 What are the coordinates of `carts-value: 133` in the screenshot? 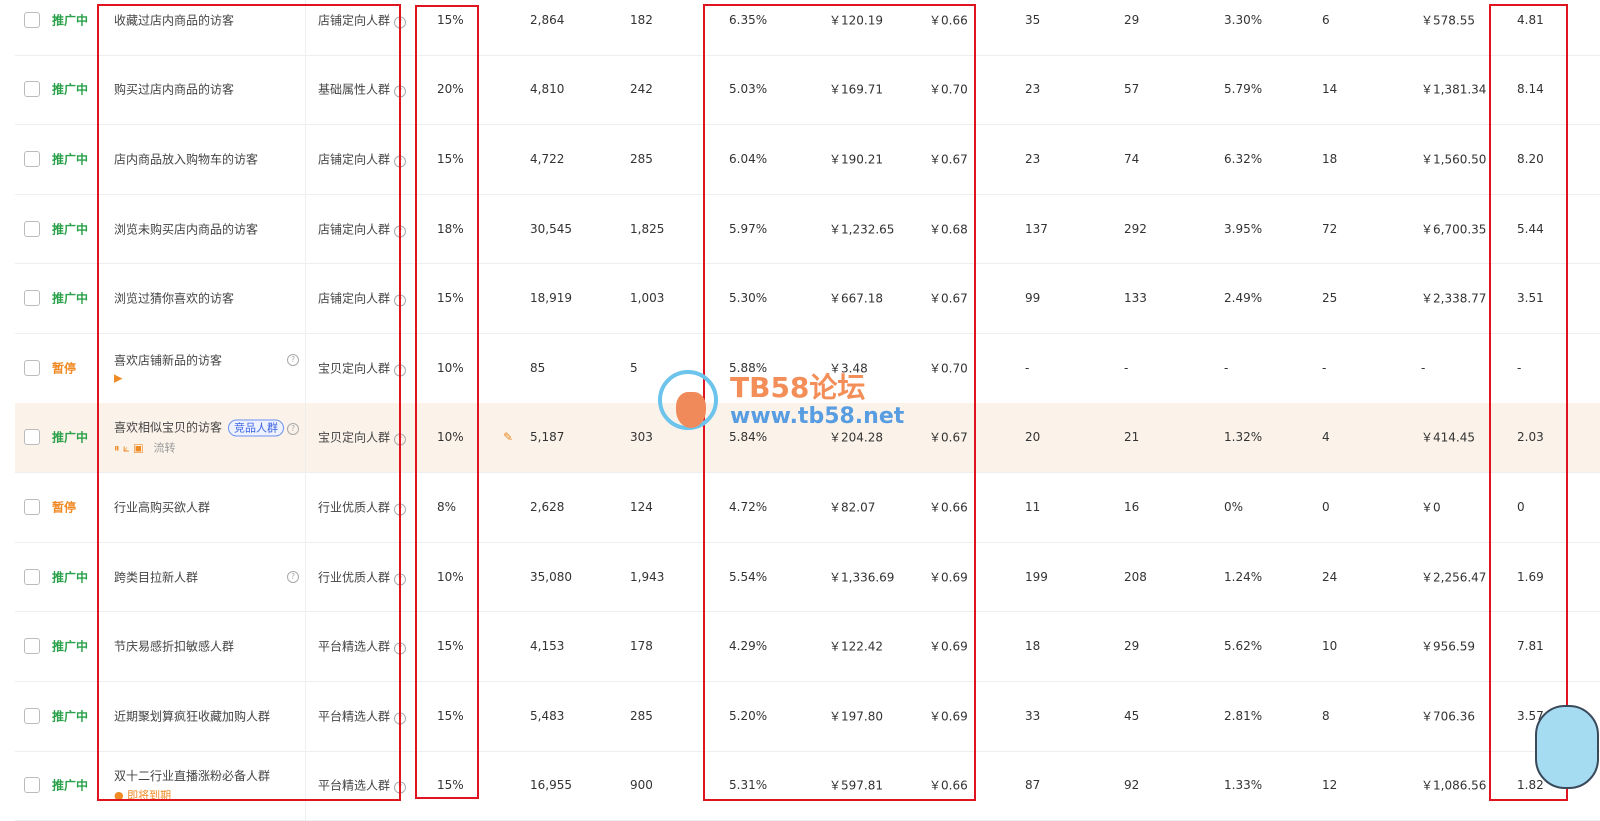 It's located at (1135, 298).